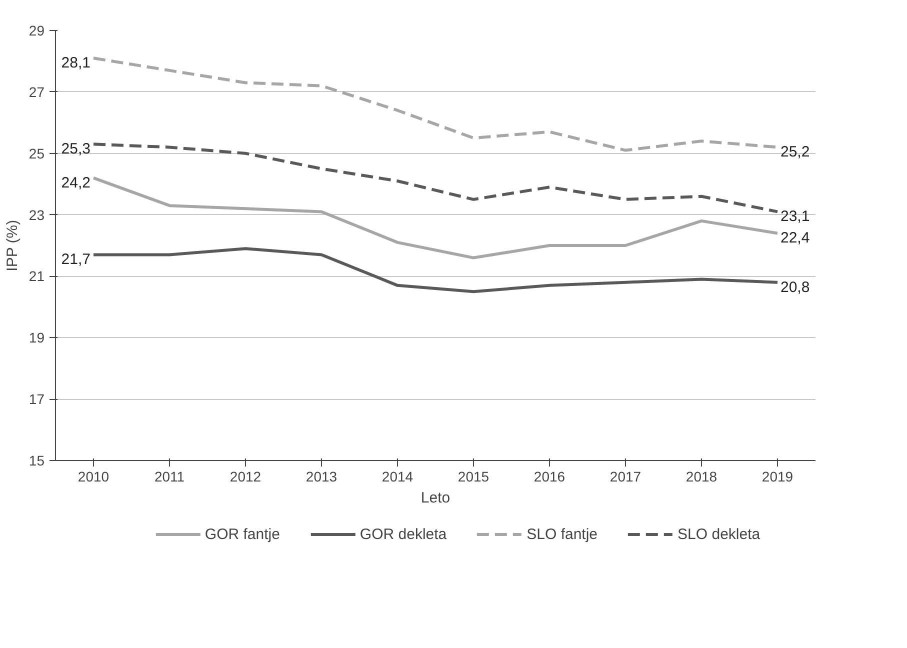  I want to click on legend-label: GOR dekleta, so click(403, 534).